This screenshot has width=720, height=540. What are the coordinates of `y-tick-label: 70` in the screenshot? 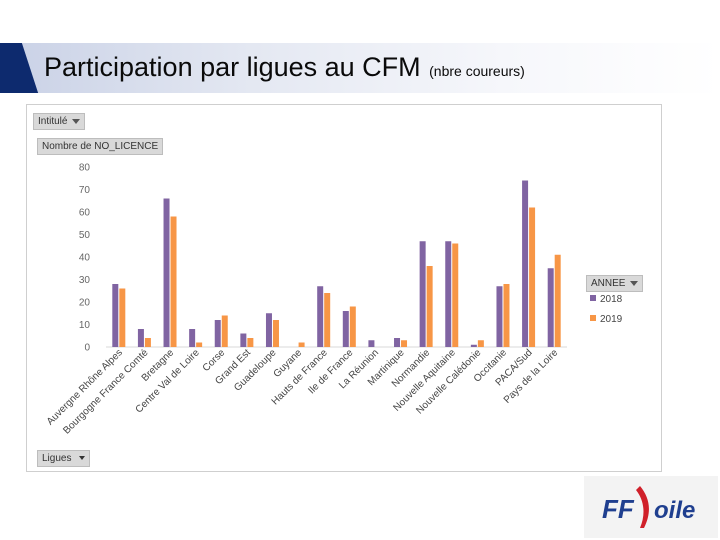 It's located at (85, 190).